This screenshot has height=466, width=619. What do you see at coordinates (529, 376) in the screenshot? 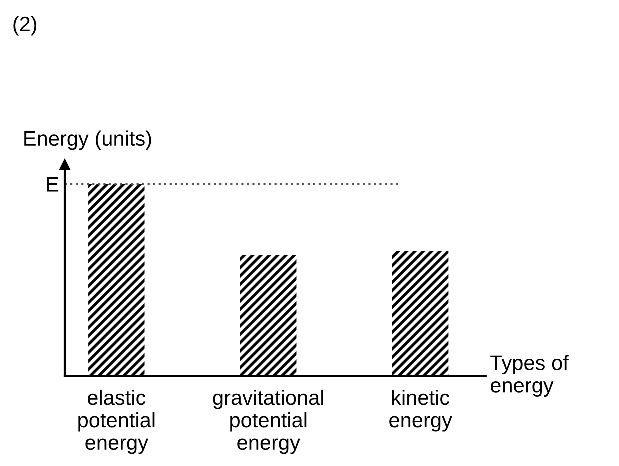
I see `x-axis-title: Types of energy` at bounding box center [529, 376].